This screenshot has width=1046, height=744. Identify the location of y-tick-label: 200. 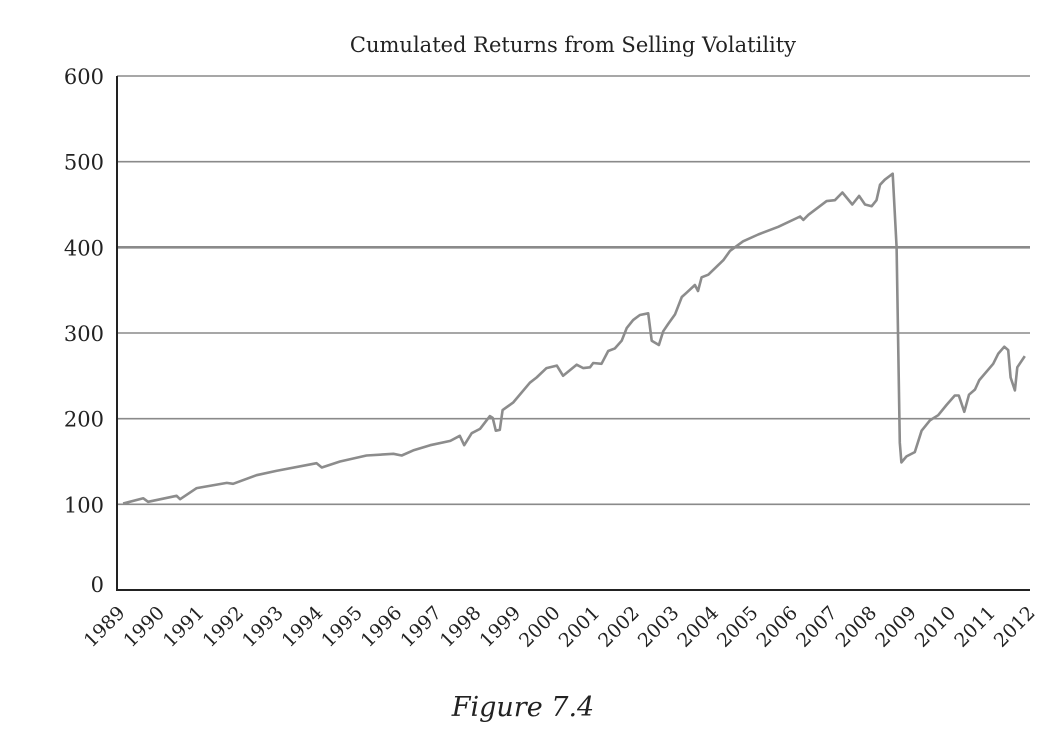
(84, 420).